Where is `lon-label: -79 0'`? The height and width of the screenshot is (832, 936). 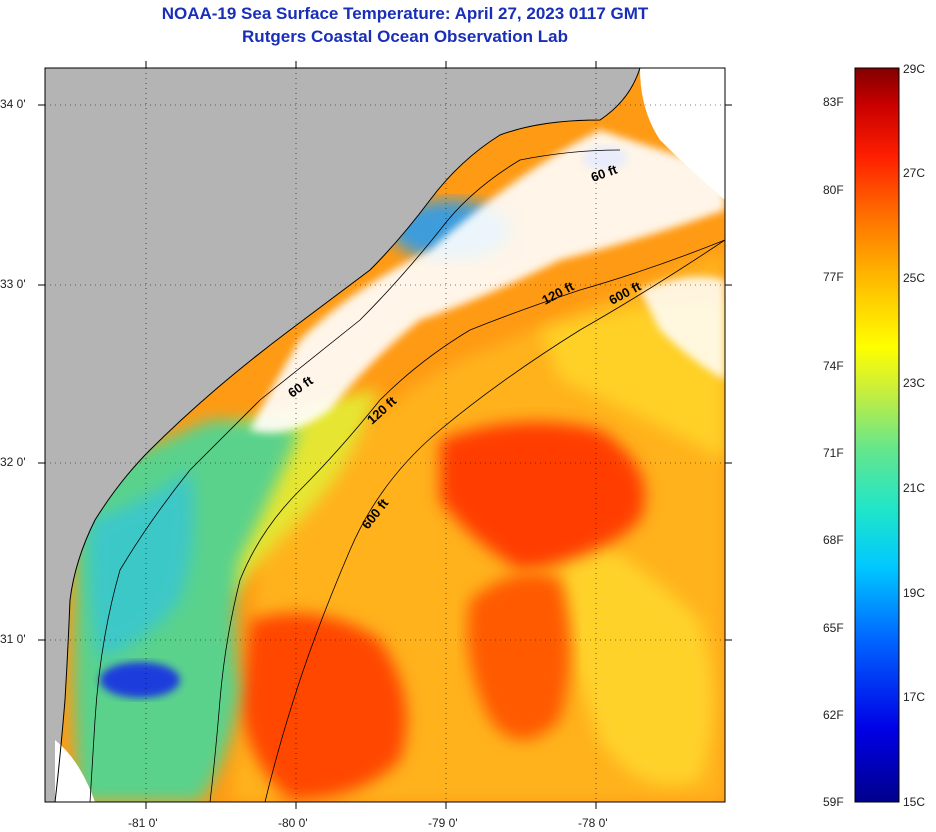 lon-label: -79 0' is located at coordinates (443, 823).